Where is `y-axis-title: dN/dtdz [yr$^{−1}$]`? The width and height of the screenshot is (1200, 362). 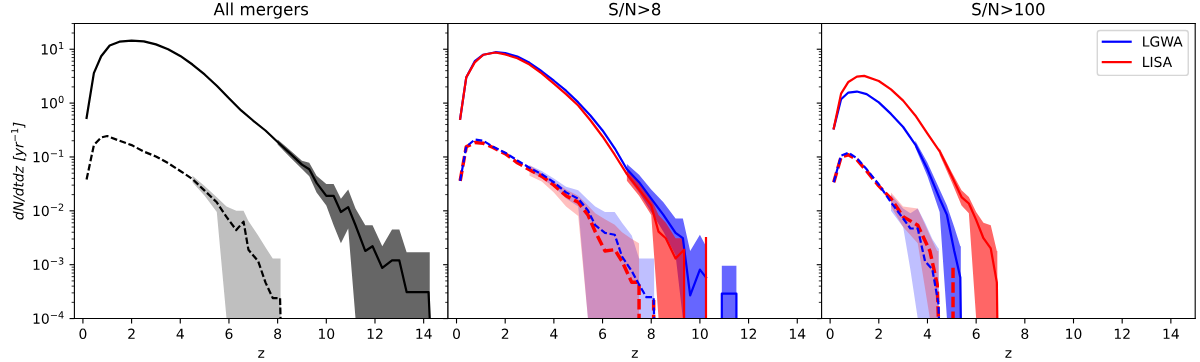
y-axis-title: dN/dtdz [yr$^{−1}$] is located at coordinates (19, 171).